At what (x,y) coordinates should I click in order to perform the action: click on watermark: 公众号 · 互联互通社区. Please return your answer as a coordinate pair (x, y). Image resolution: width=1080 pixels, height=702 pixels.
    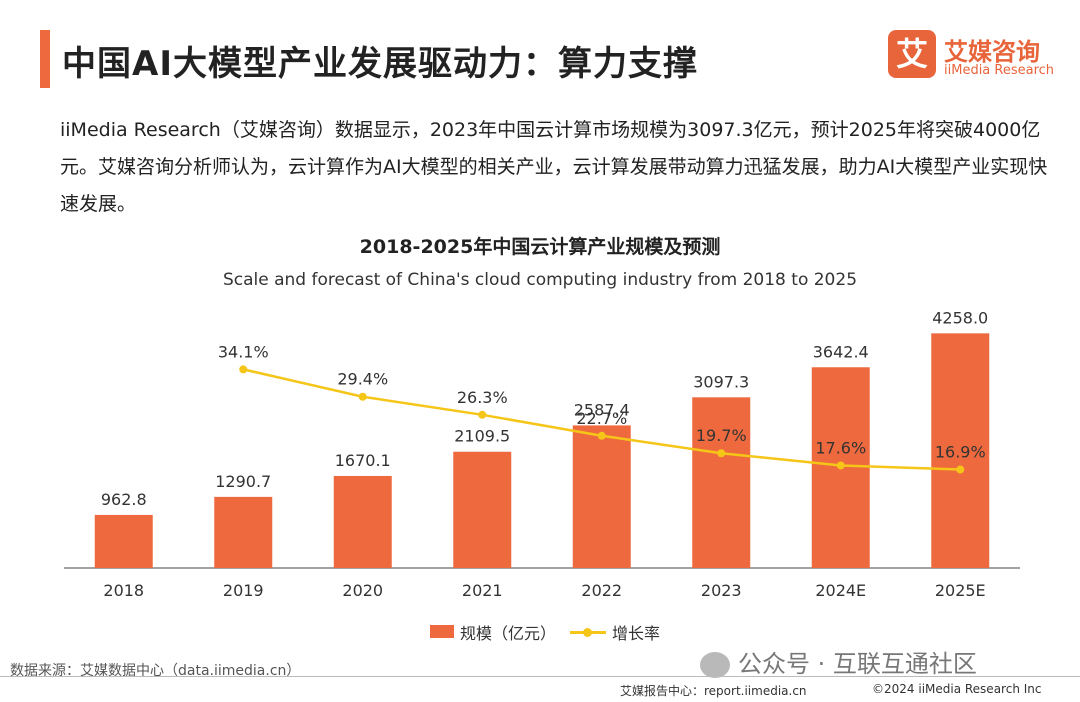
    Looking at the image, I should click on (838, 661).